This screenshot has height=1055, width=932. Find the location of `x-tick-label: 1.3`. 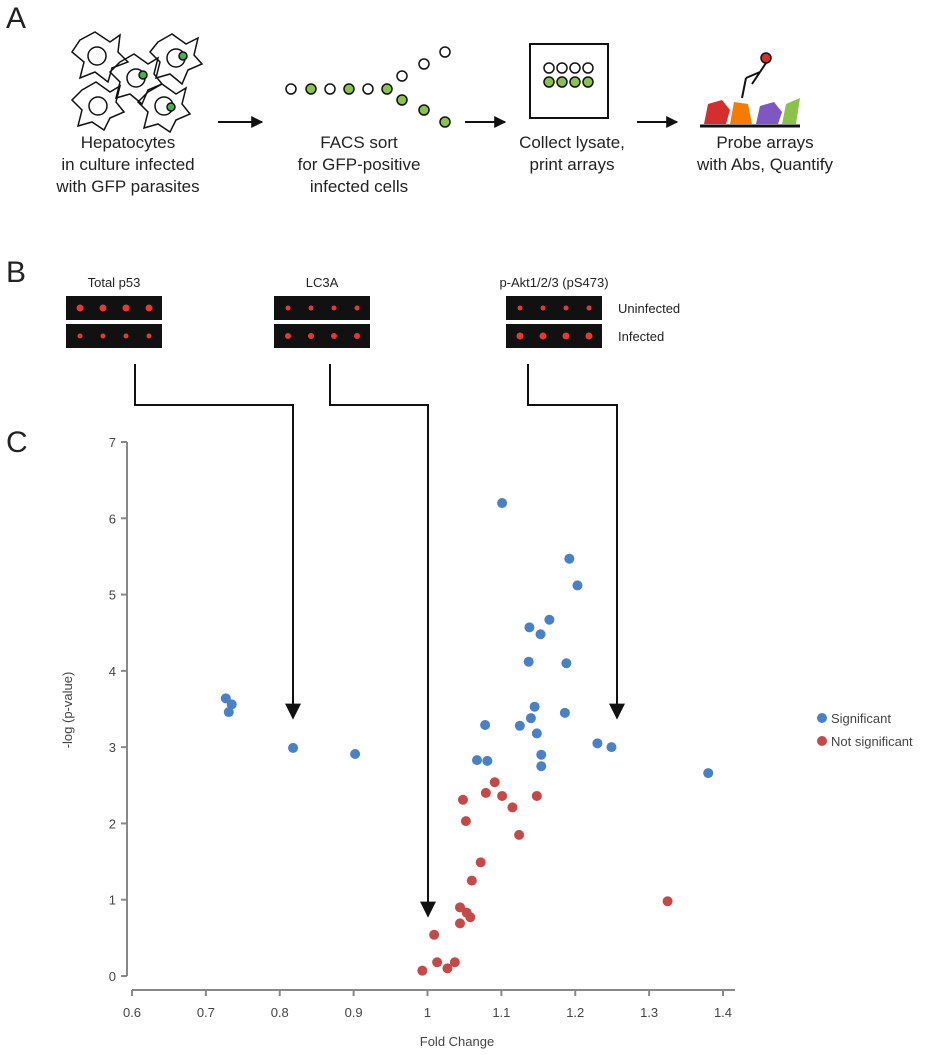

x-tick-label: 1.3 is located at coordinates (649, 1012).